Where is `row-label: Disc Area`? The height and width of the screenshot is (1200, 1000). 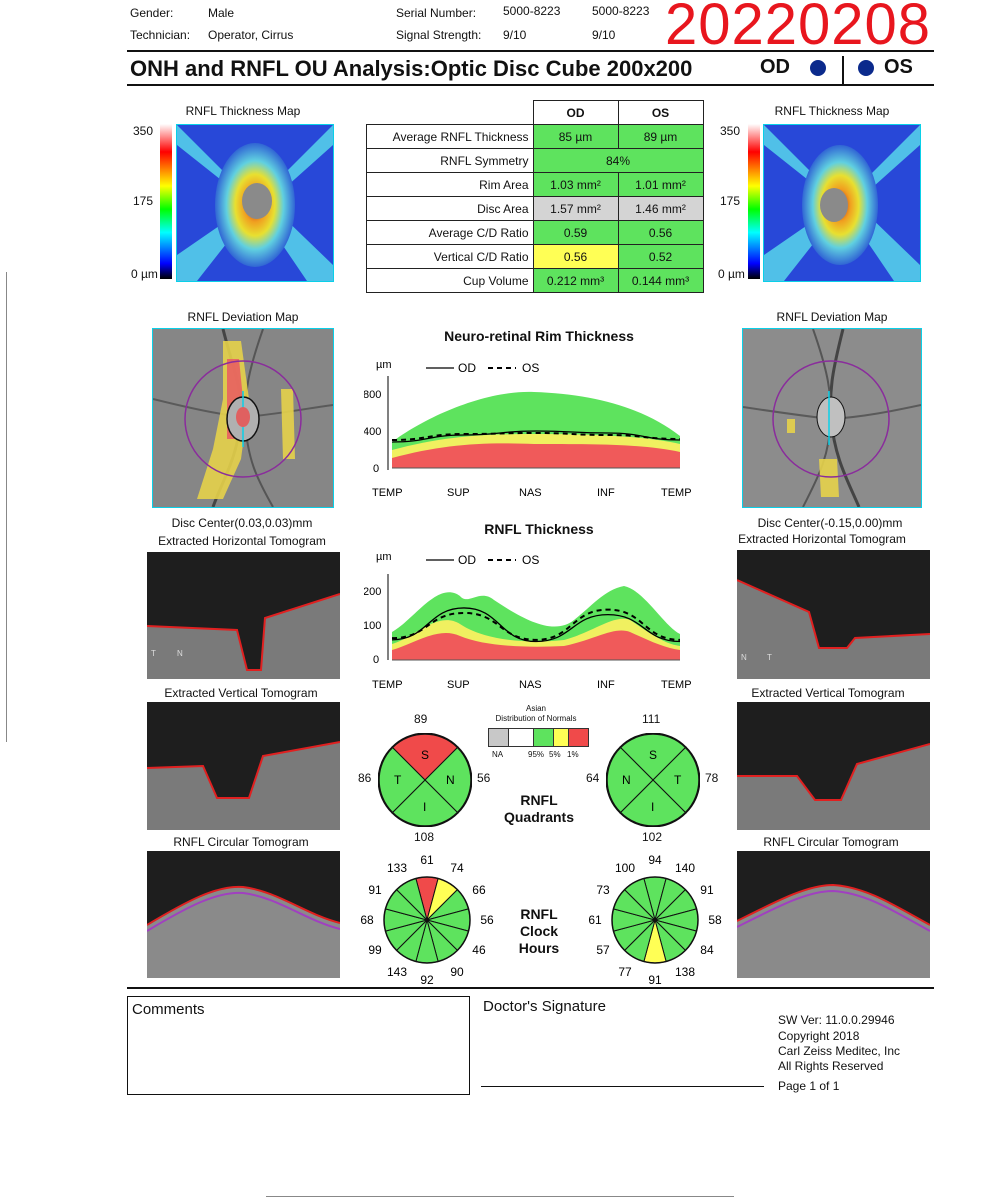
row-label: Disc Area is located at coordinates (450, 208).